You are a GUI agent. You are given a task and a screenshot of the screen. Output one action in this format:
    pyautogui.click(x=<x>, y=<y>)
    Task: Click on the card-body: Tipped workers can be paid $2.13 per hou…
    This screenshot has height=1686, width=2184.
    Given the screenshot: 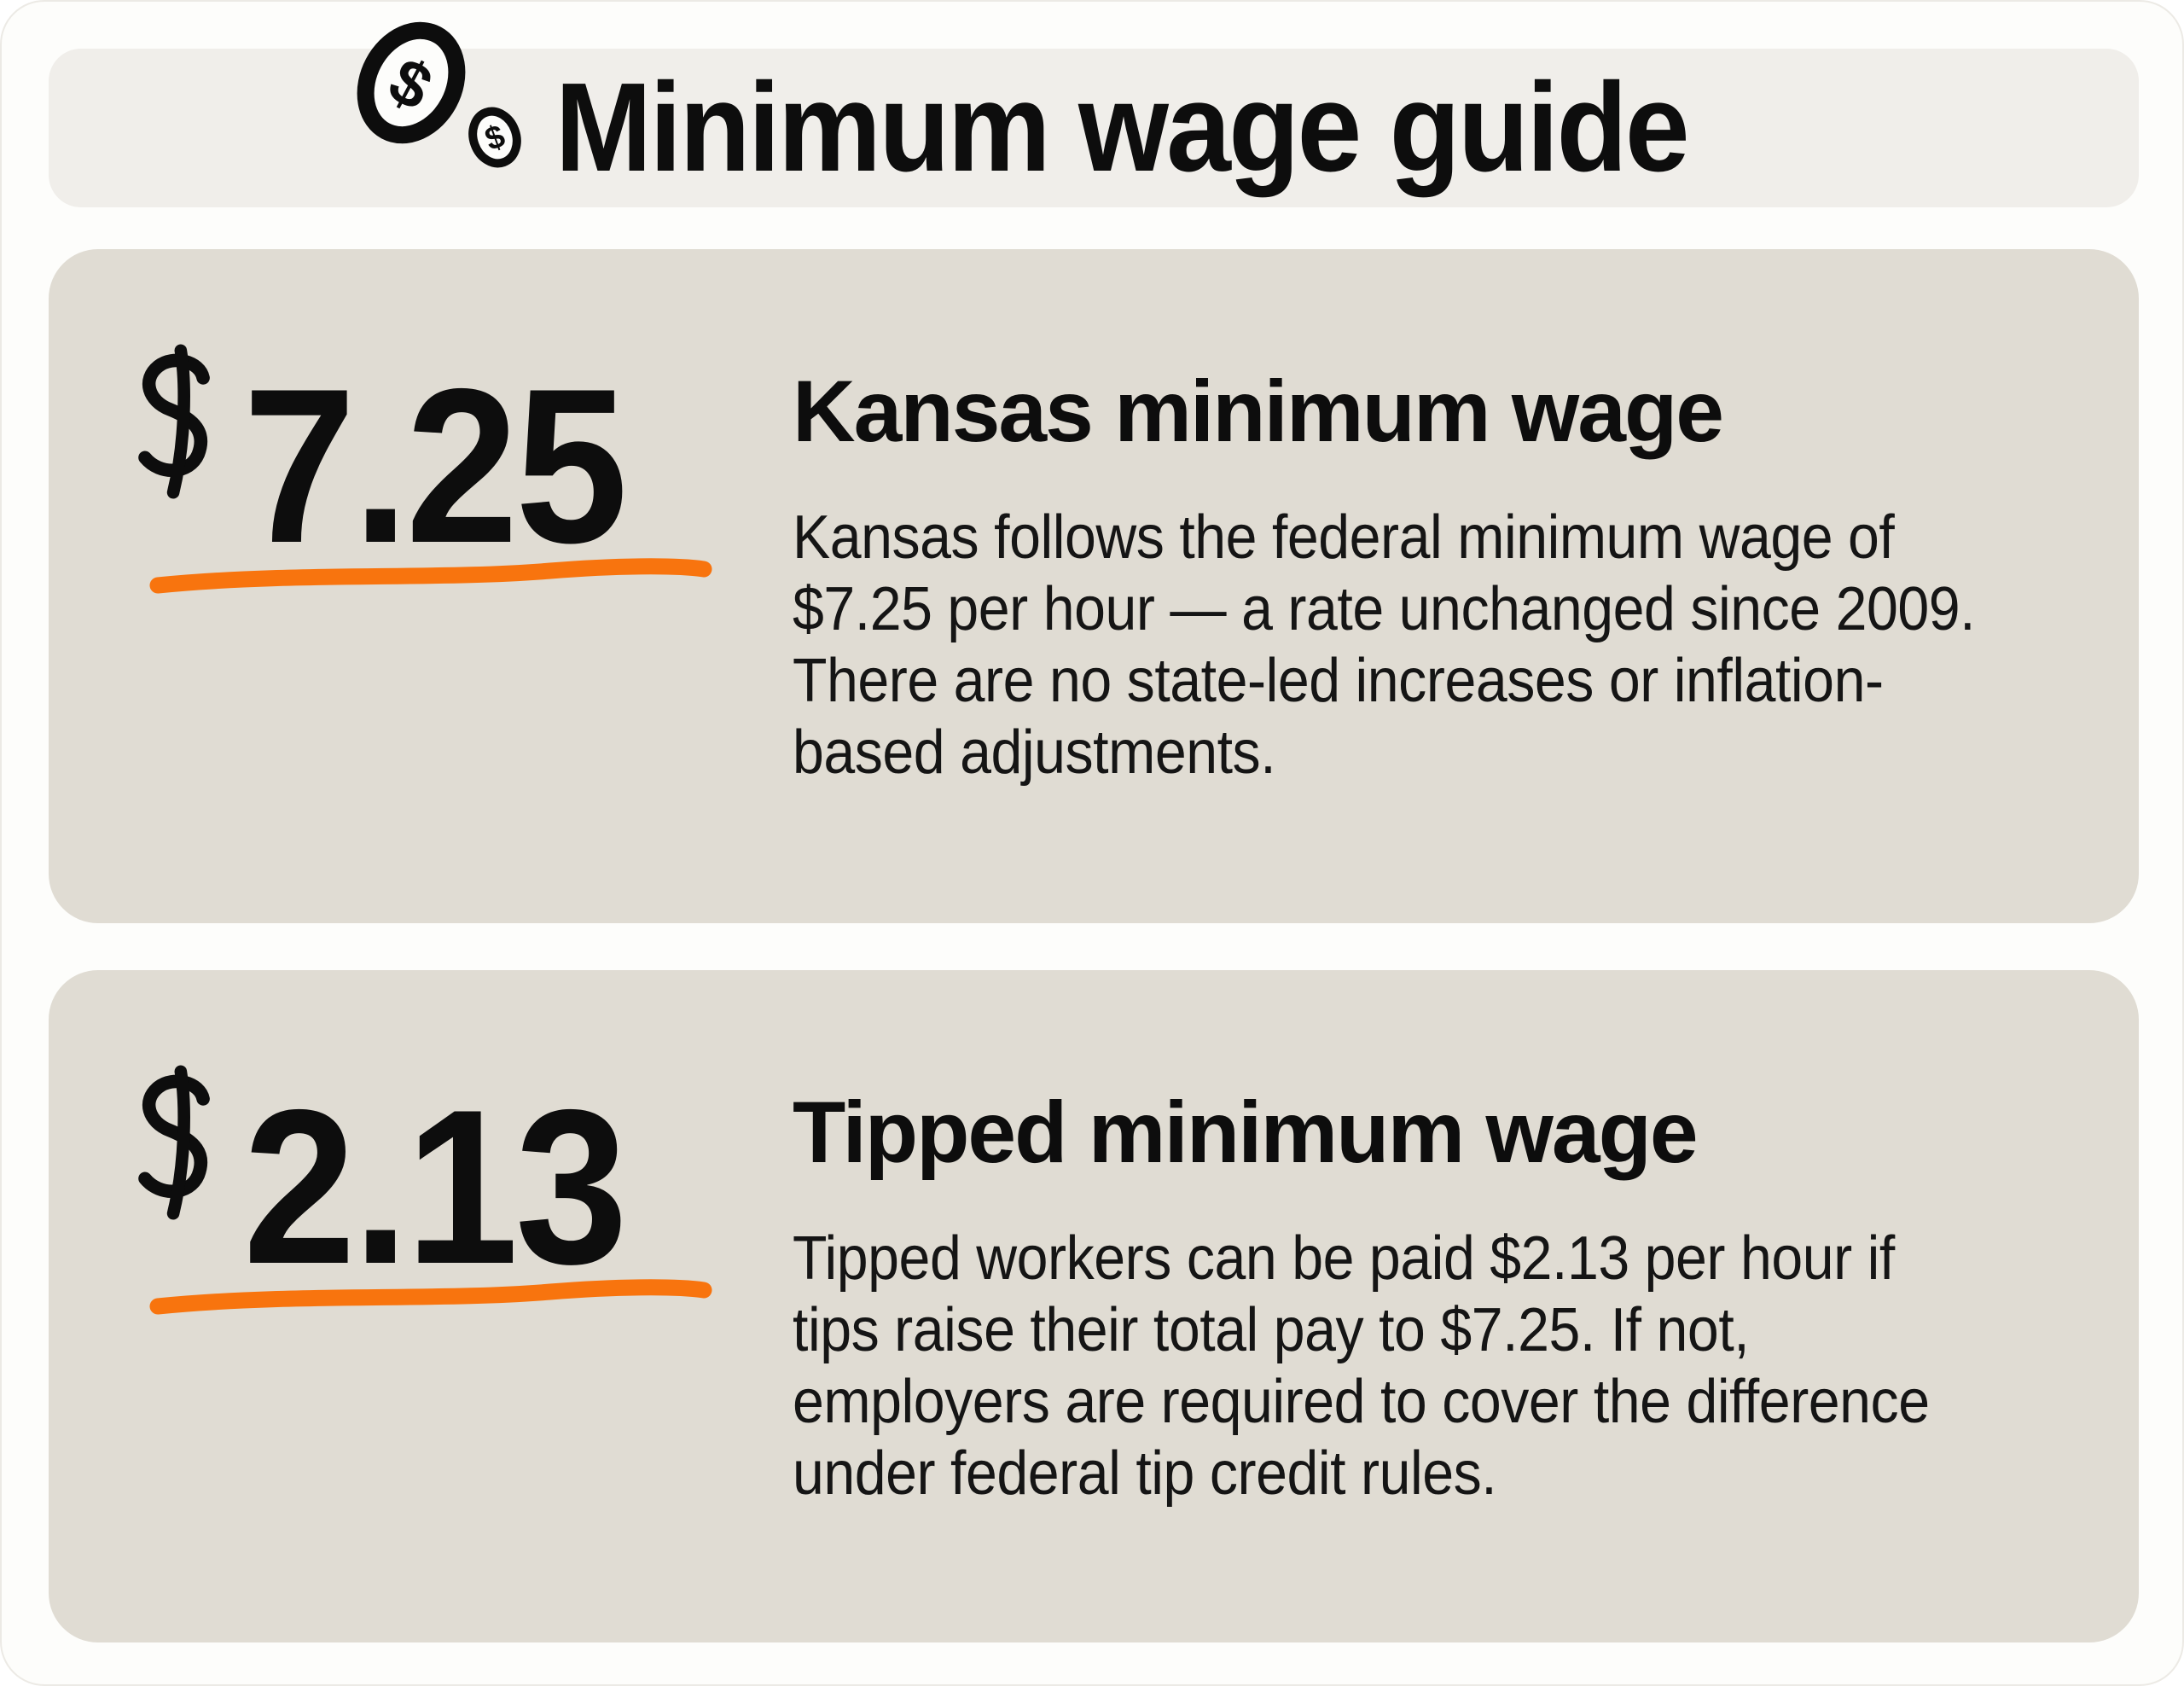 What is the action you would take?
    pyautogui.click(x=1362, y=1366)
    